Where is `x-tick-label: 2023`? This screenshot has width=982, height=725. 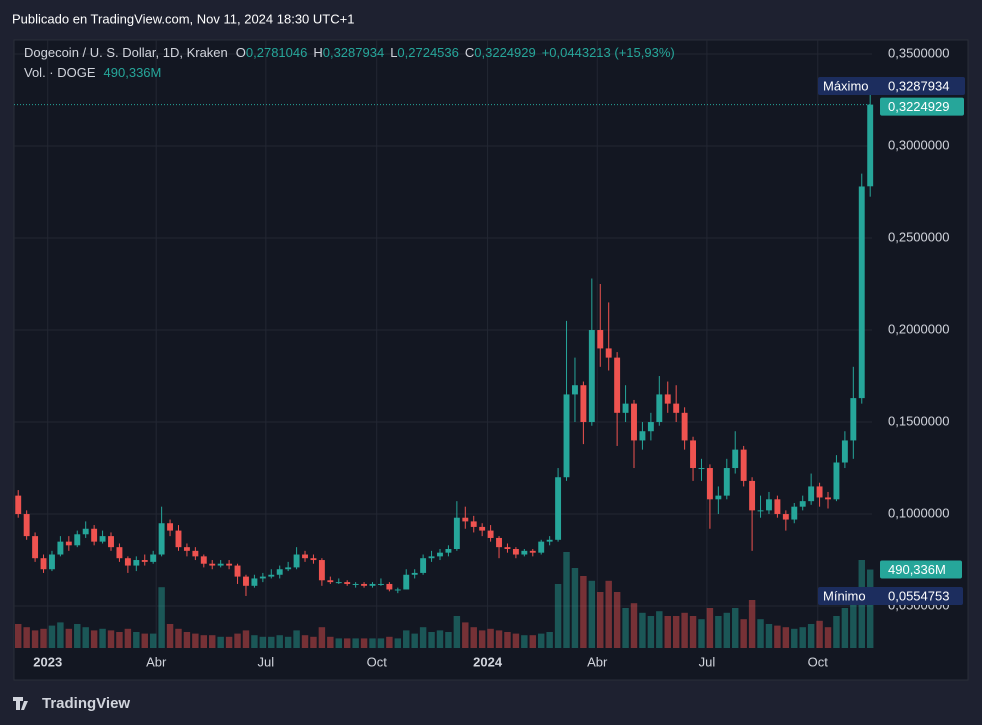 x-tick-label: 2023 is located at coordinates (47, 661).